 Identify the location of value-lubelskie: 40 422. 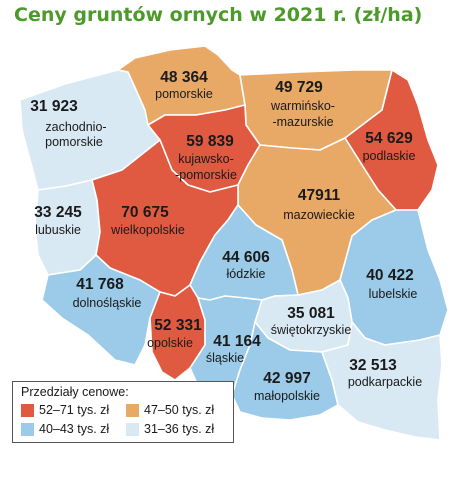
(389, 275).